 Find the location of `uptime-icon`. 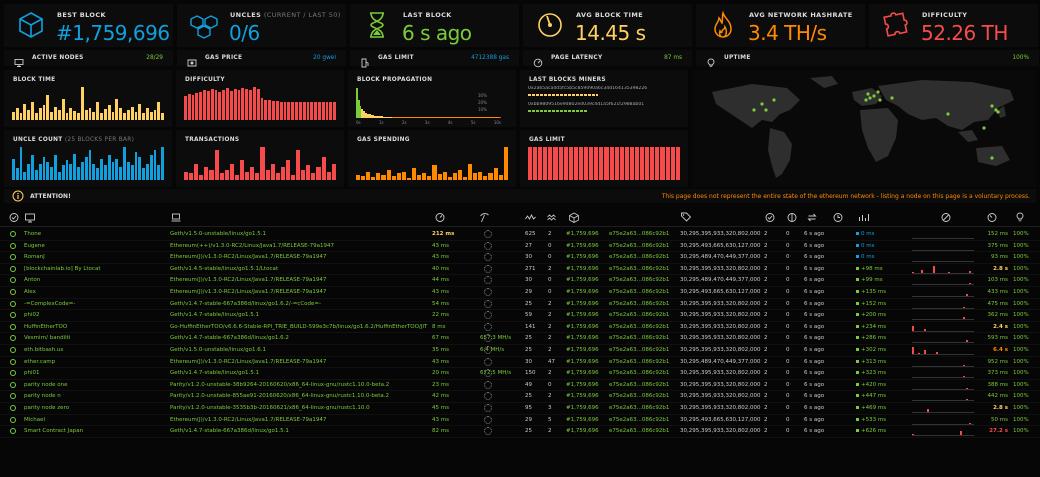

uptime-icon is located at coordinates (992, 217).